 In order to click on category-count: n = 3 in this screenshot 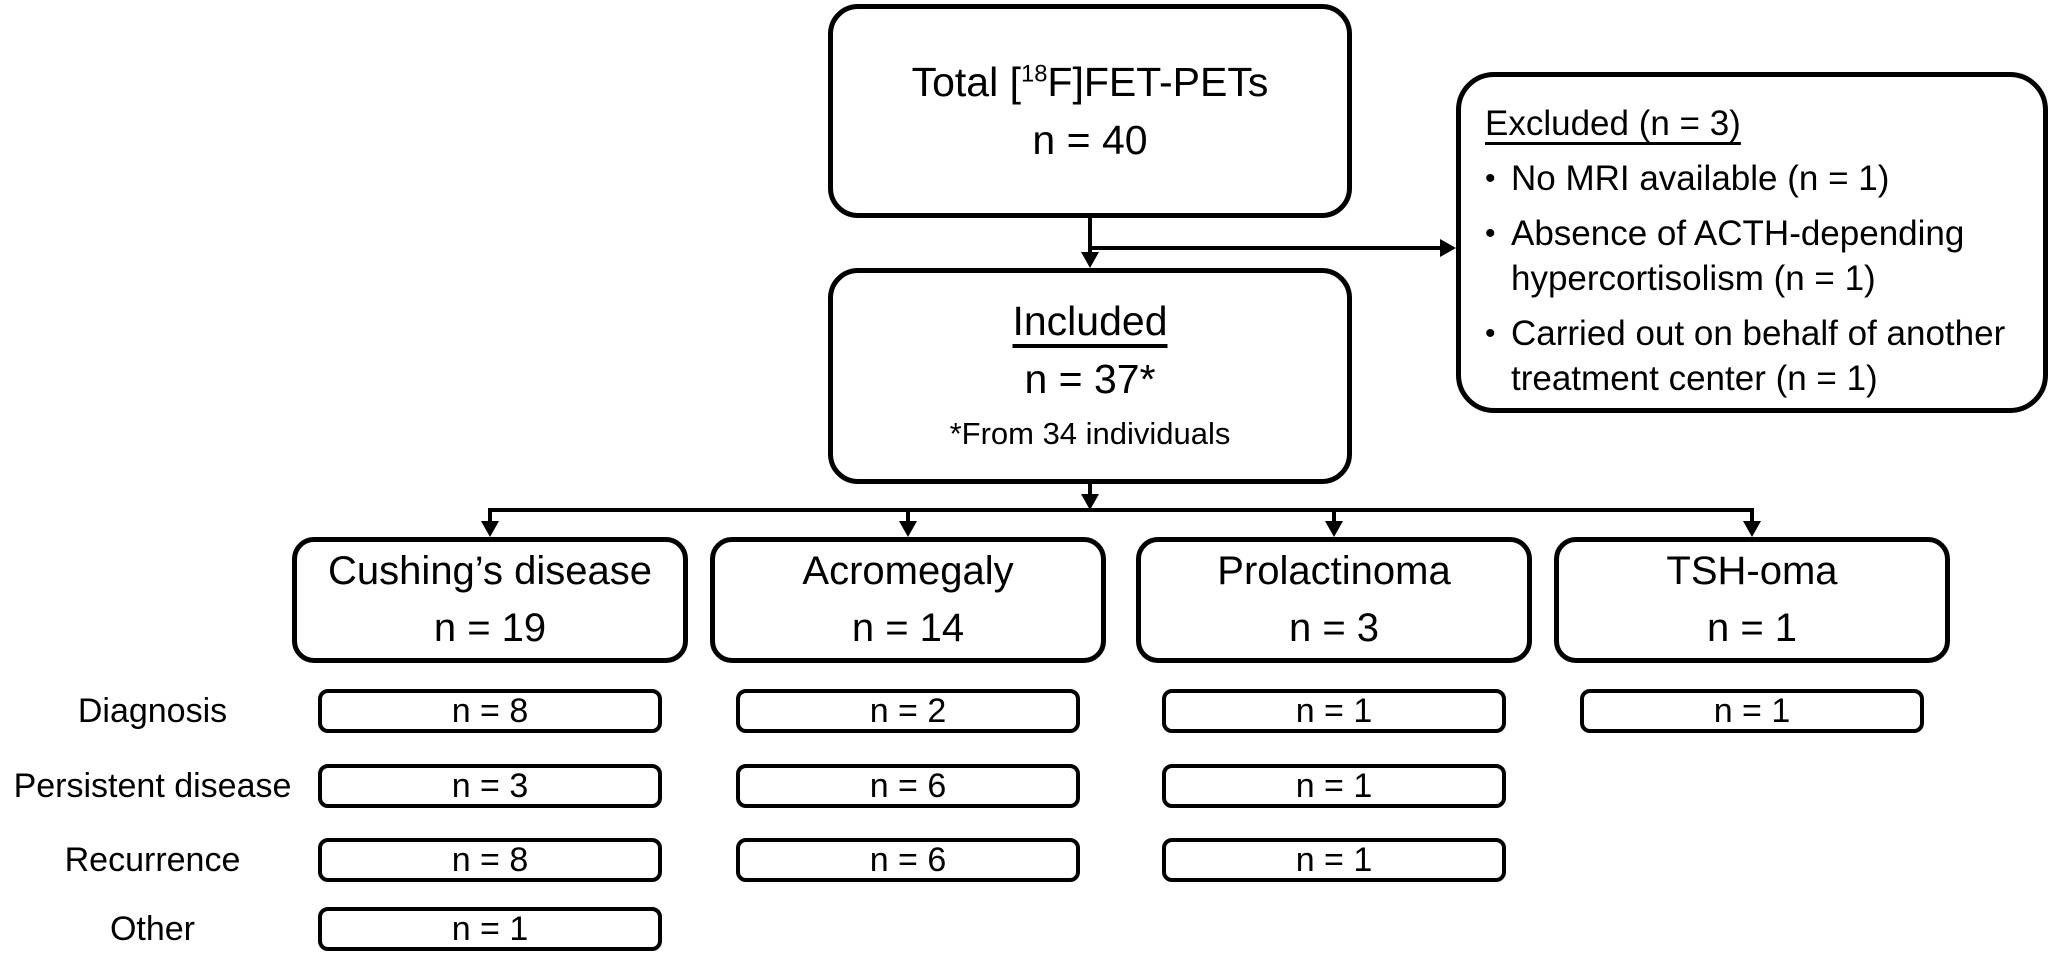, I will do `click(1334, 628)`.